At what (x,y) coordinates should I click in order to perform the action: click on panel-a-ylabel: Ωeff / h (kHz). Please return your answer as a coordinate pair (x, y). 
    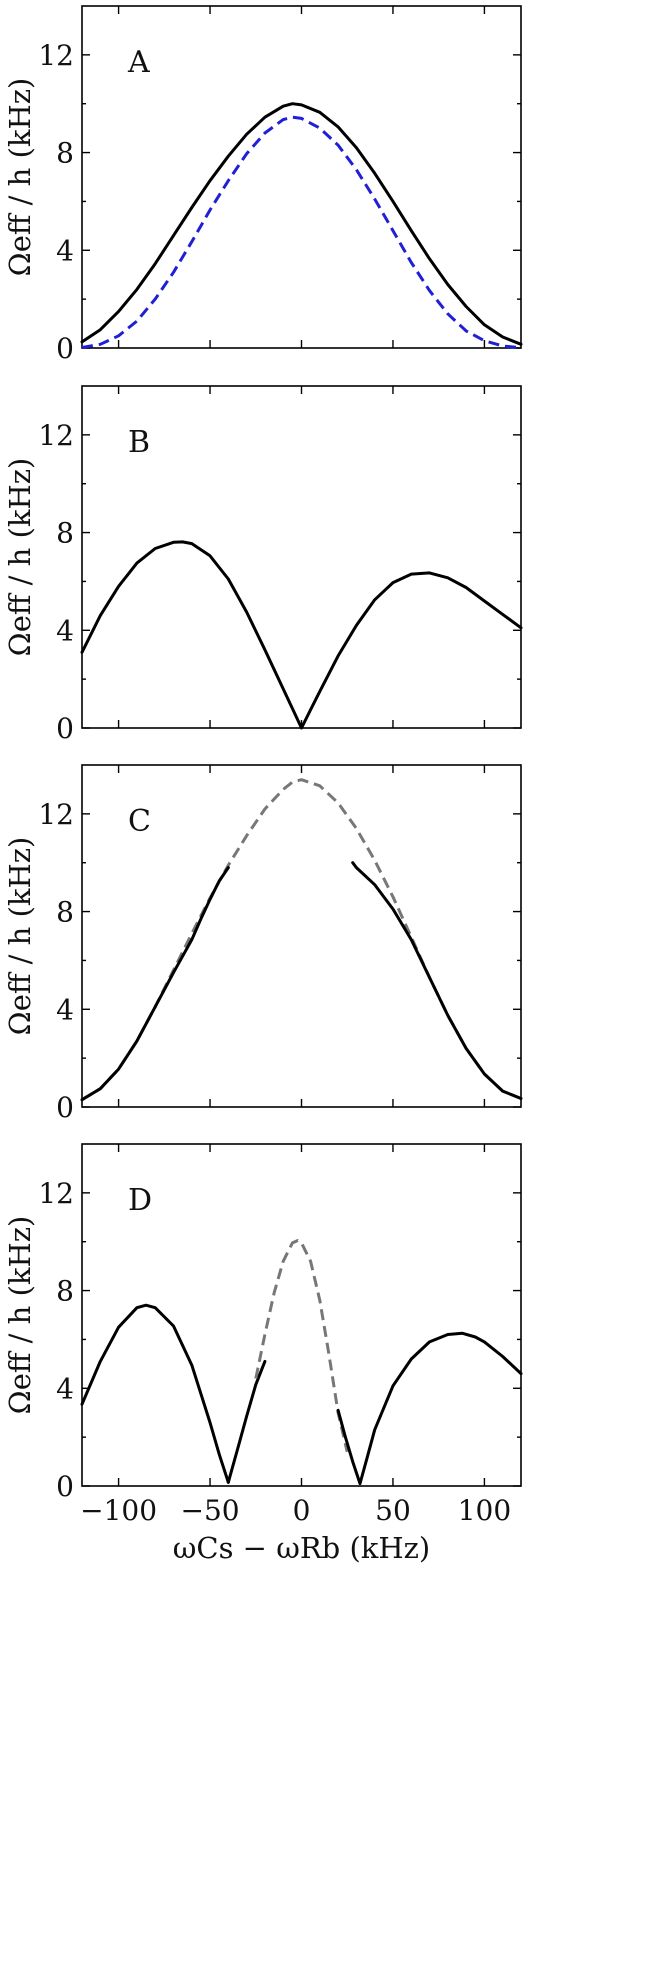
    Looking at the image, I should click on (20, 177).